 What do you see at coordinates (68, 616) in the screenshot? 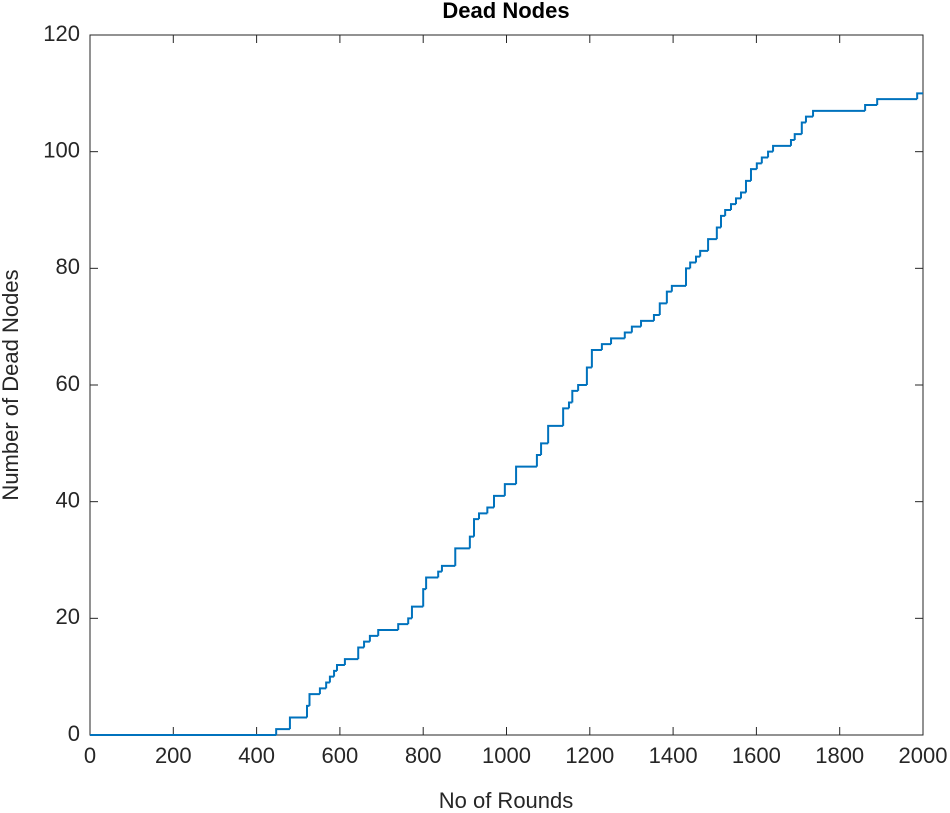
I see `y-tick-label: 20` at bounding box center [68, 616].